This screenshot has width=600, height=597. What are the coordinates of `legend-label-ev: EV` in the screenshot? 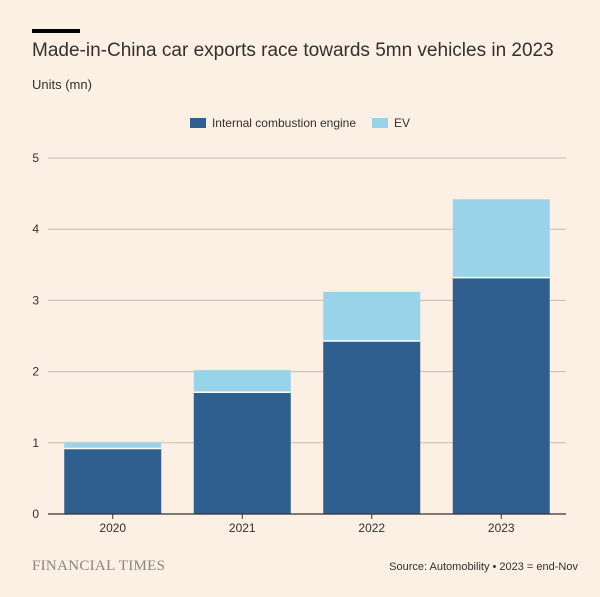 It's located at (402, 123).